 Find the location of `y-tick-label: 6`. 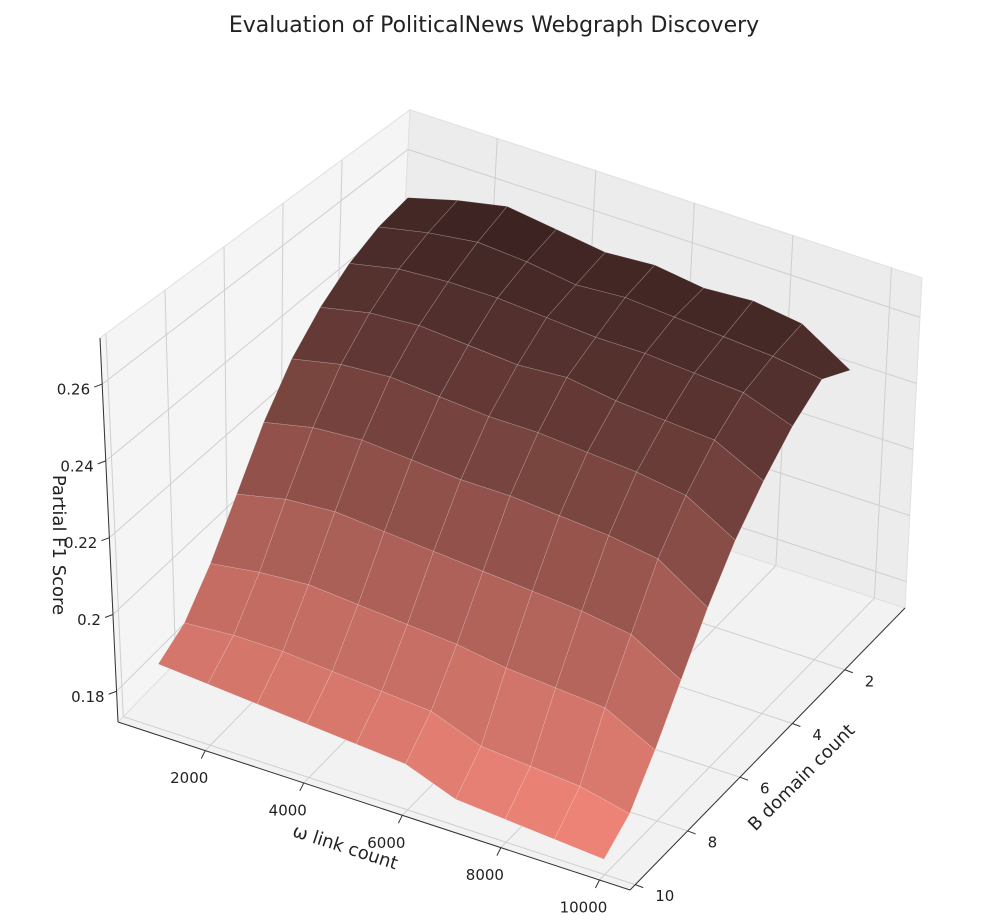

y-tick-label: 6 is located at coordinates (765, 789).